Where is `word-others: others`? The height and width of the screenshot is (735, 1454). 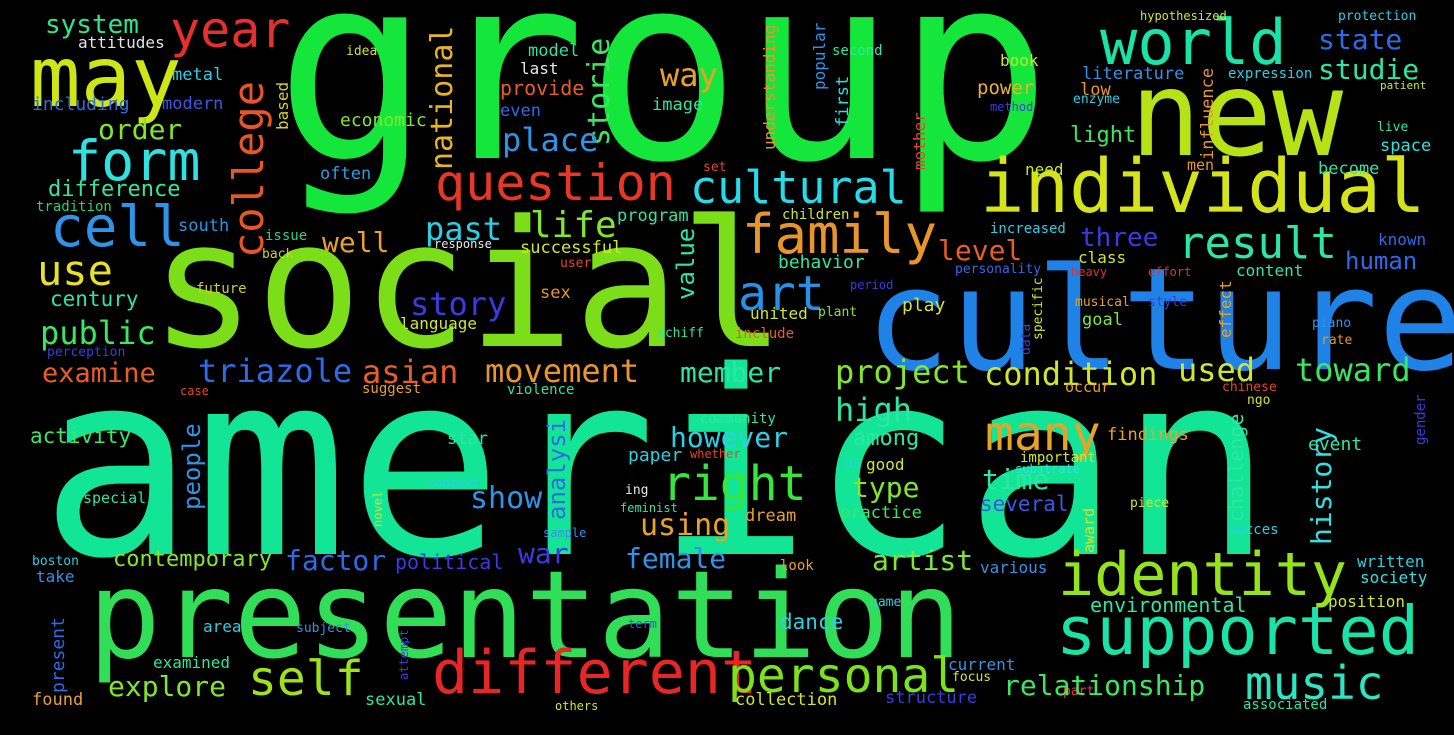
word-others: others is located at coordinates (577, 706).